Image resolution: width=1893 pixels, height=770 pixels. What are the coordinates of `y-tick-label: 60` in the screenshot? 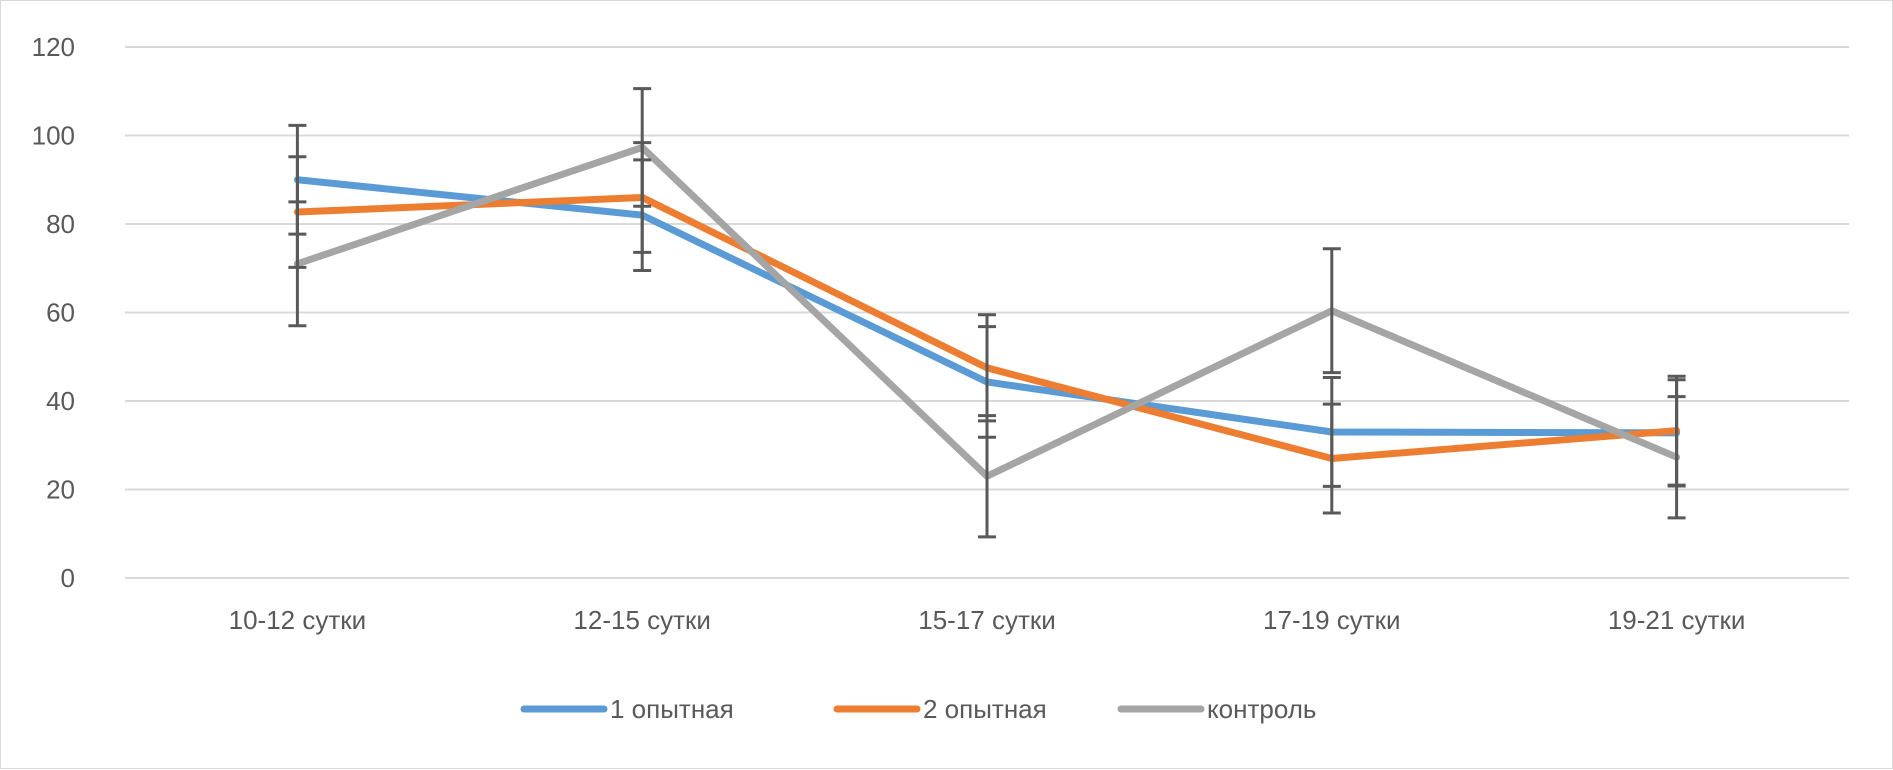 It's located at (60, 313).